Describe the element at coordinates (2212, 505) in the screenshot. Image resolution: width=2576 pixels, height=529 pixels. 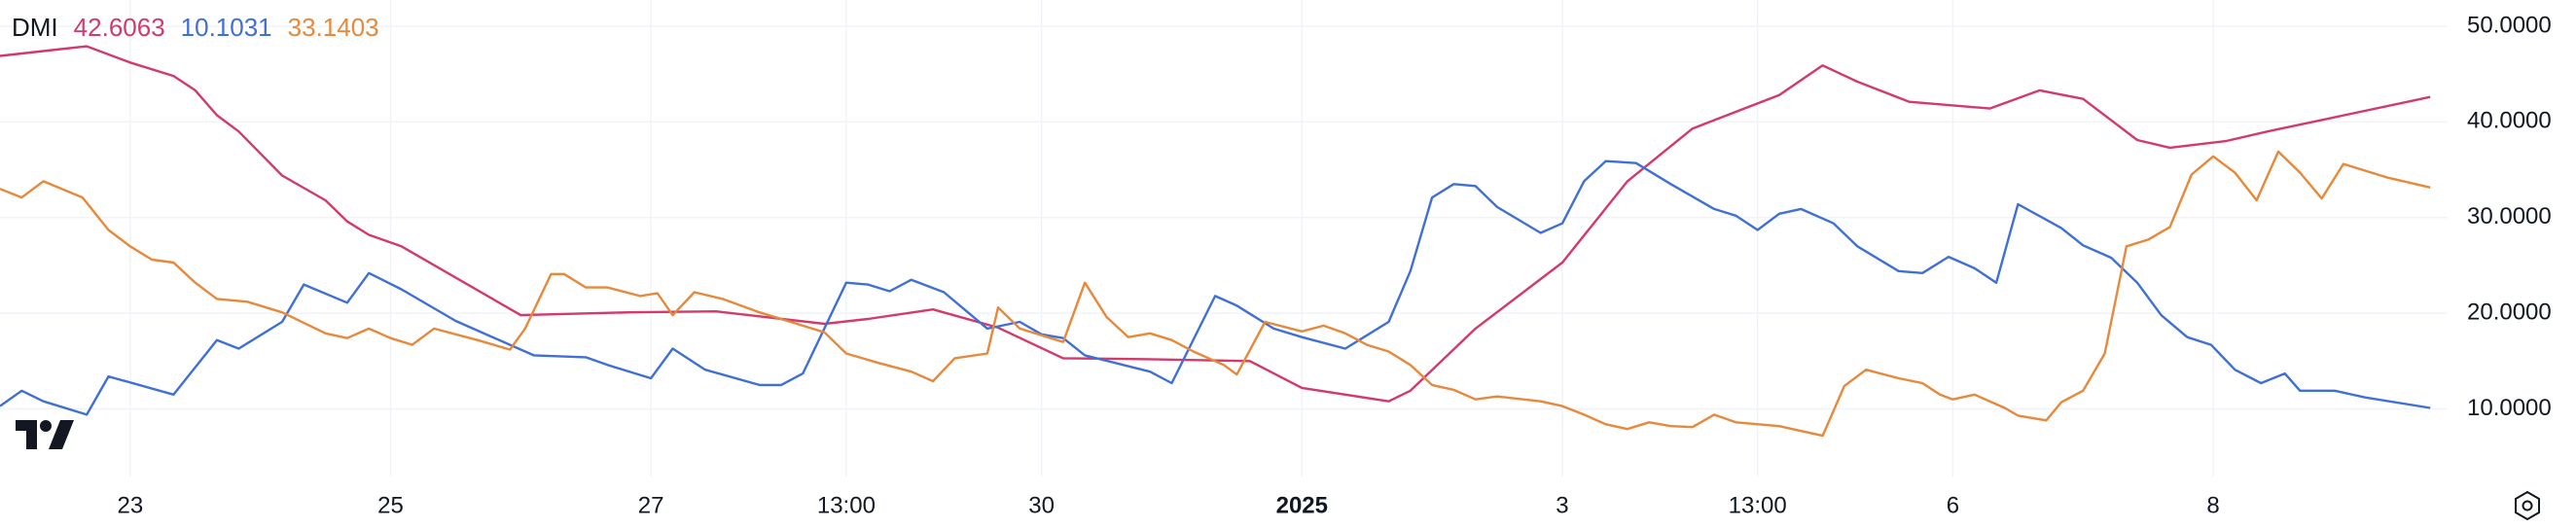
I see `x-tick-label: 8` at that location.